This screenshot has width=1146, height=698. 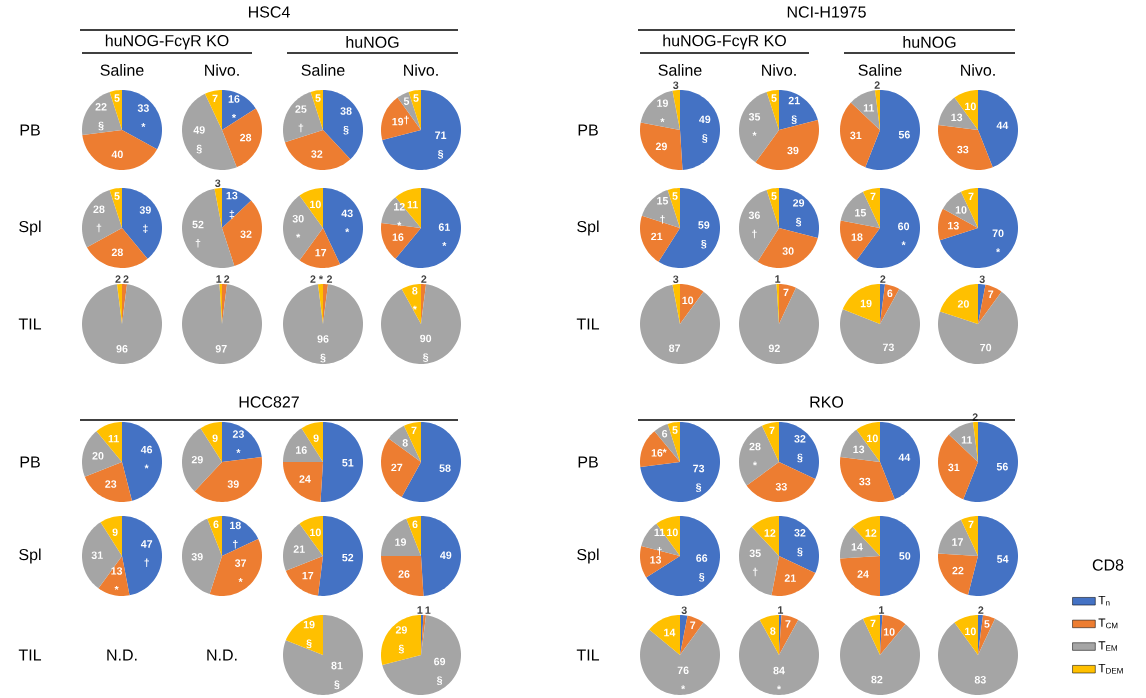 I want to click on data-label: 50, so click(x=905, y=556).